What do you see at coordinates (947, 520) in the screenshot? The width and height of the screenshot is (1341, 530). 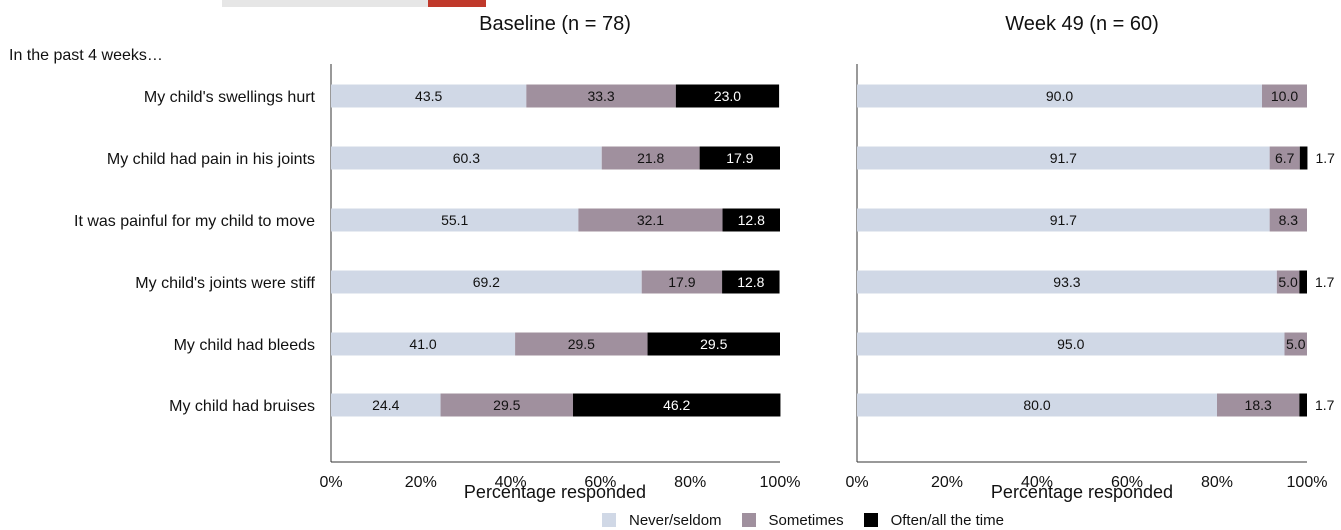 I see `legend-label-often: Often/all the time` at bounding box center [947, 520].